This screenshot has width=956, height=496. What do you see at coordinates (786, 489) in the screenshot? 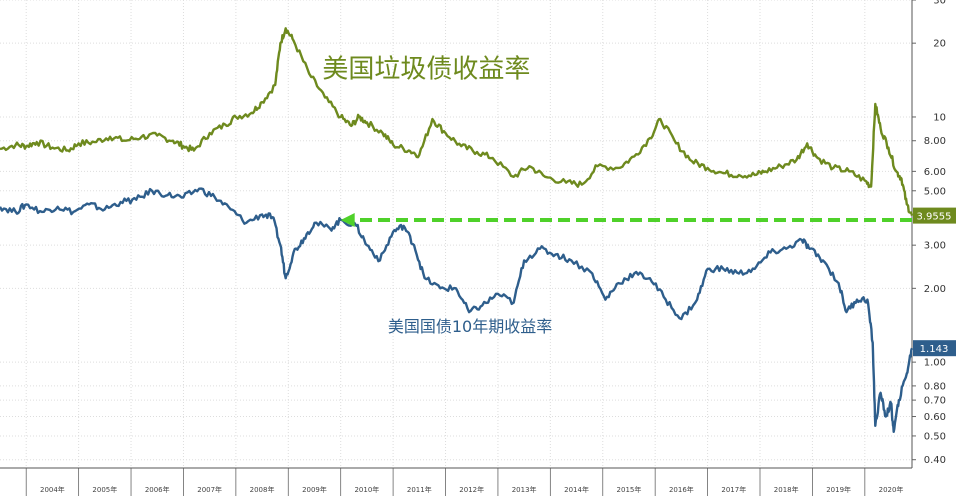
I see `x-tick-label: 2018年` at bounding box center [786, 489].